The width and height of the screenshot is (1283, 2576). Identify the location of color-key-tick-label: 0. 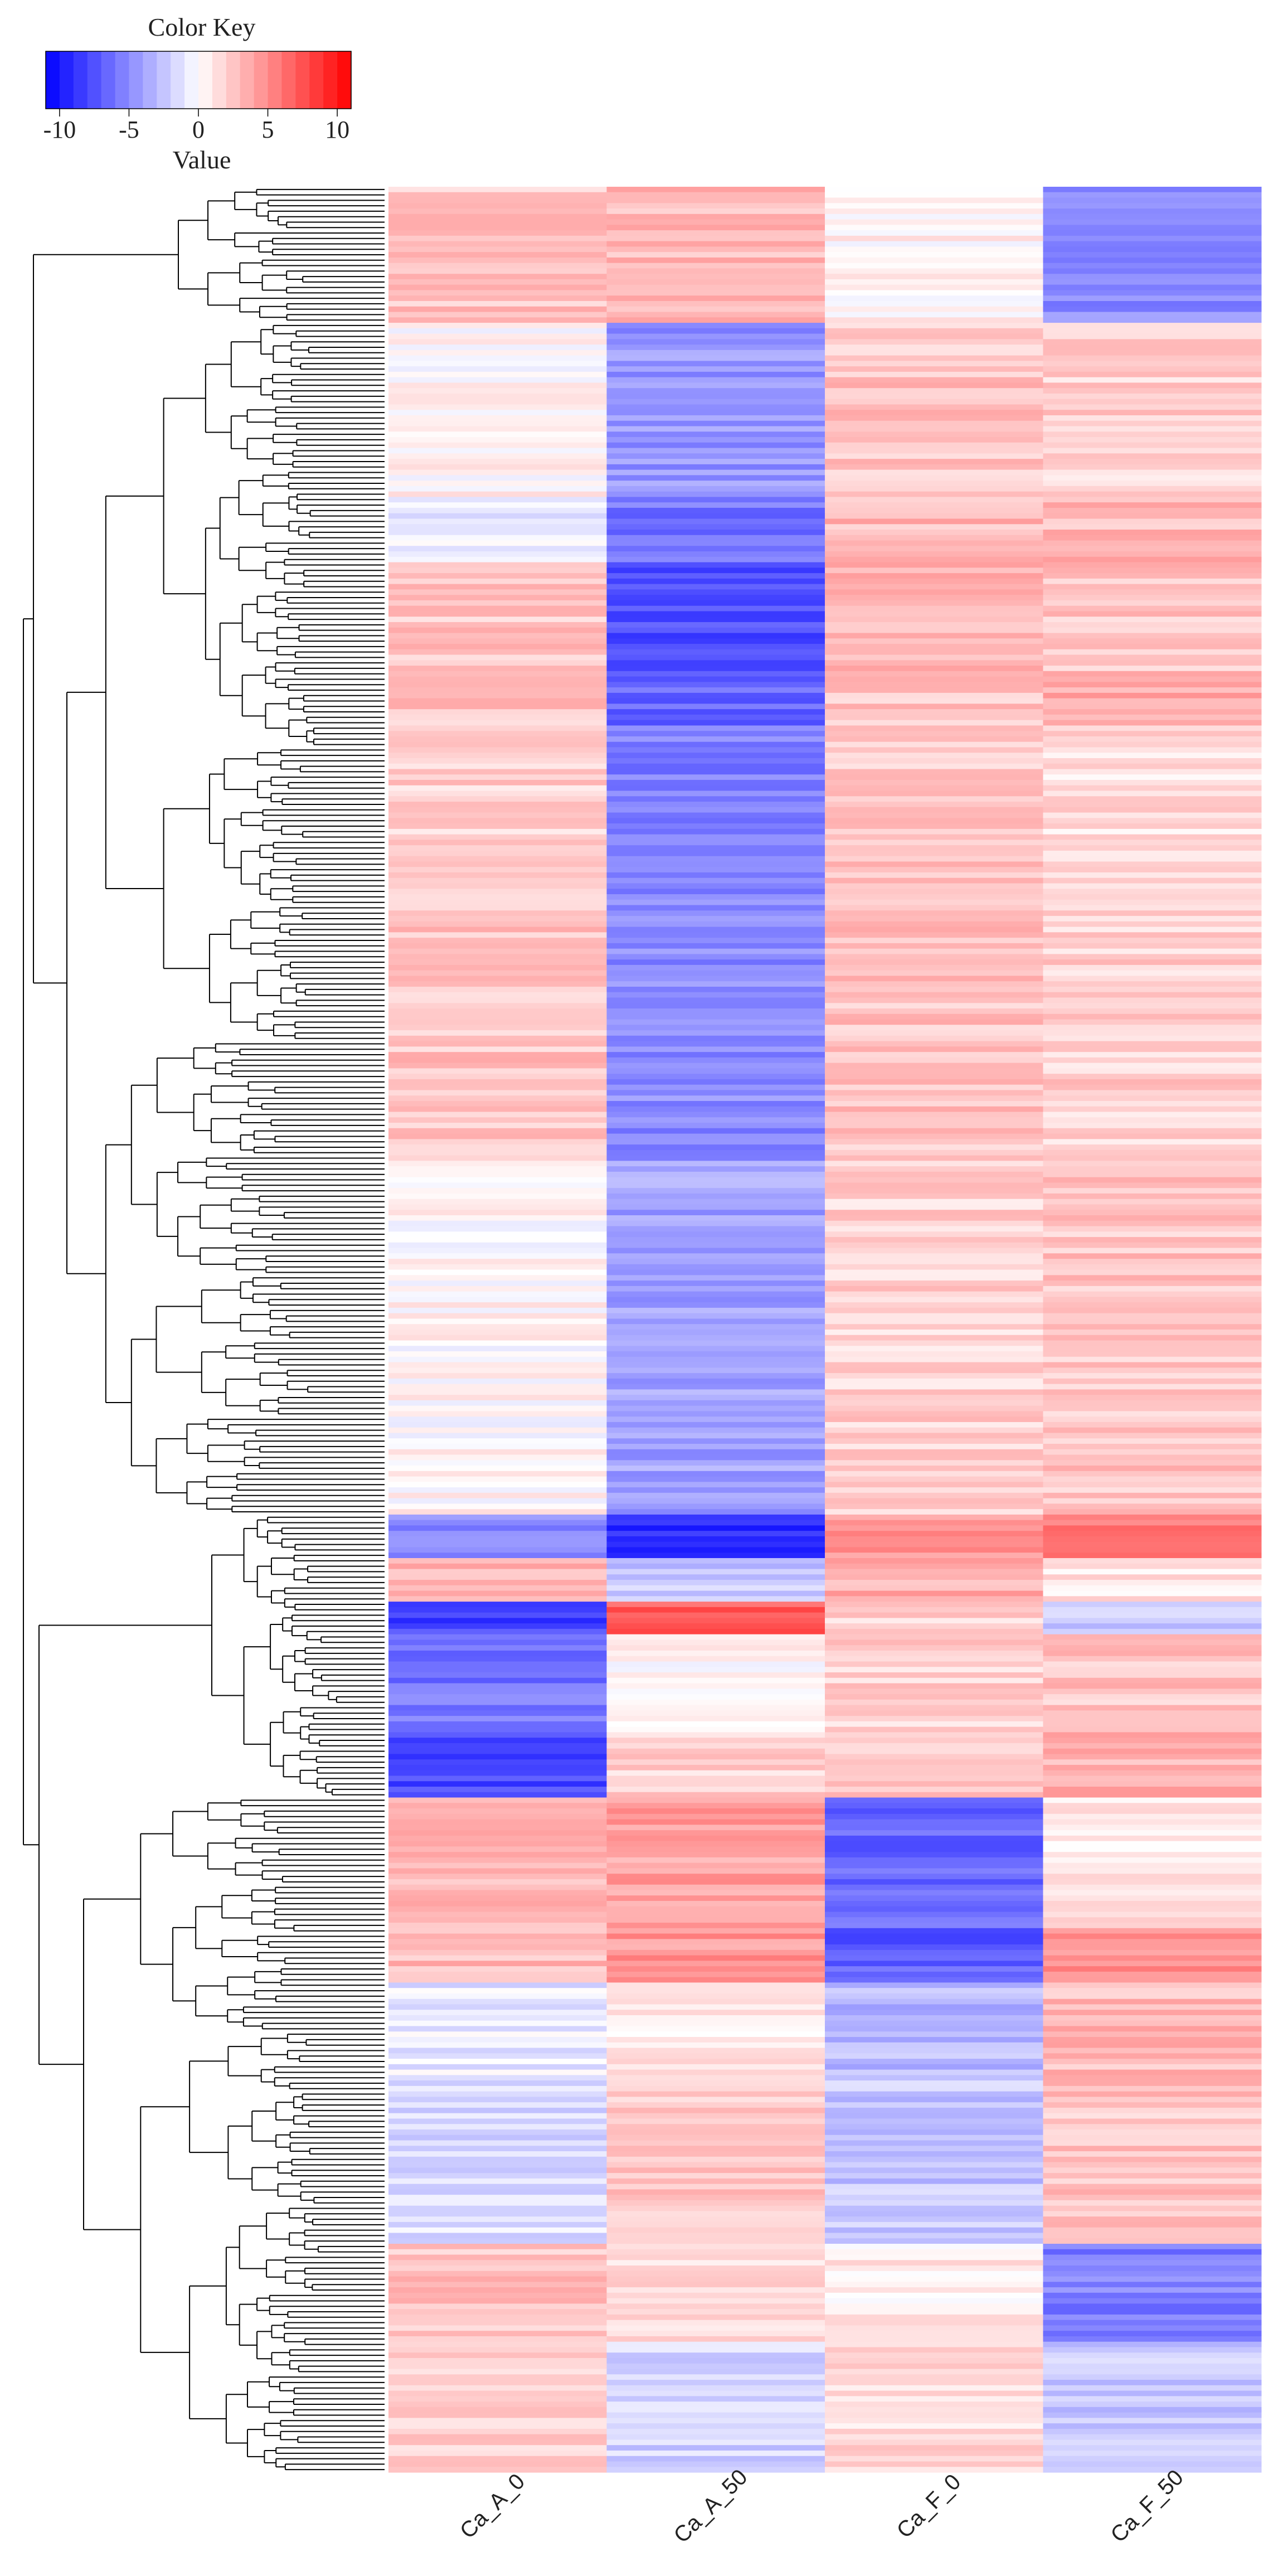
(199, 130).